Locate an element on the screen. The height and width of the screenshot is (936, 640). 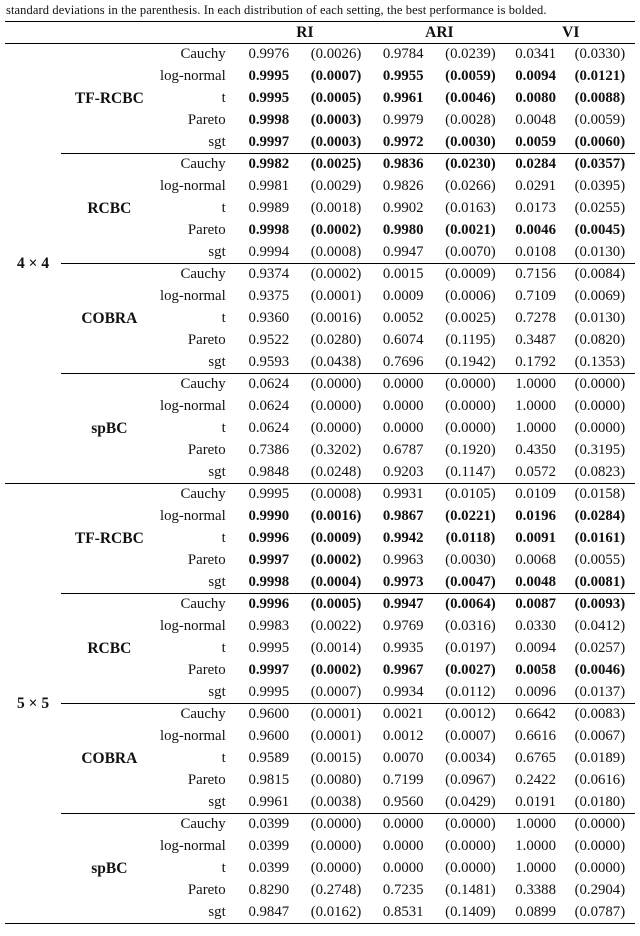
sd-cell: (0.0162) is located at coordinates (336, 911).